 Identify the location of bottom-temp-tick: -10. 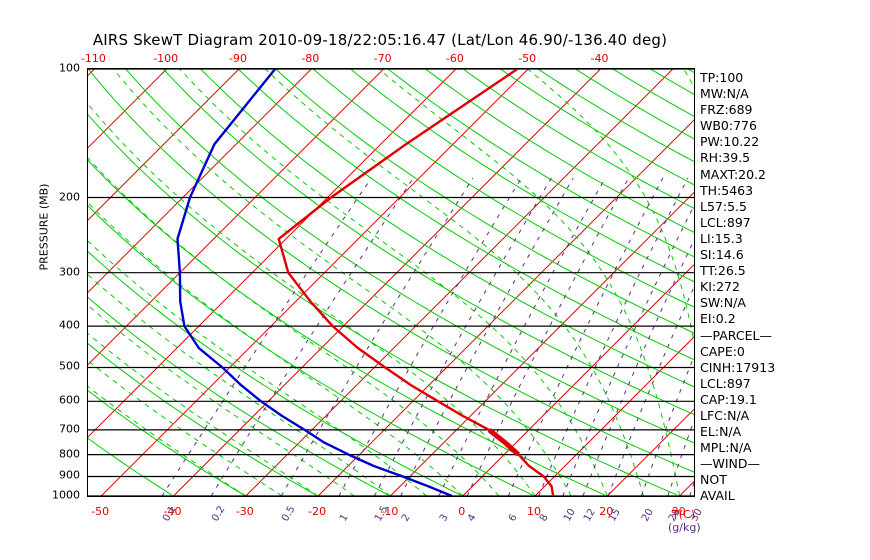
(389, 511).